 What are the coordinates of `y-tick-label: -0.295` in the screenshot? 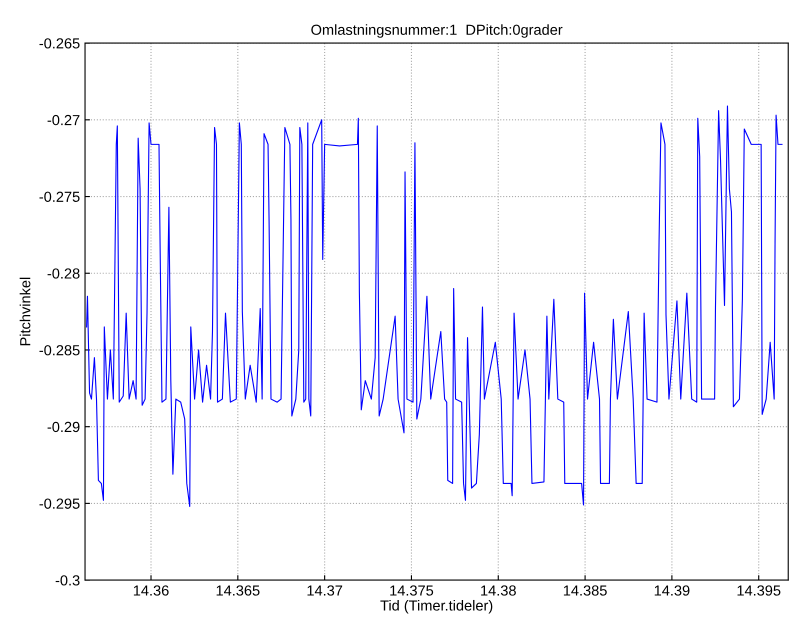 It's located at (59, 503).